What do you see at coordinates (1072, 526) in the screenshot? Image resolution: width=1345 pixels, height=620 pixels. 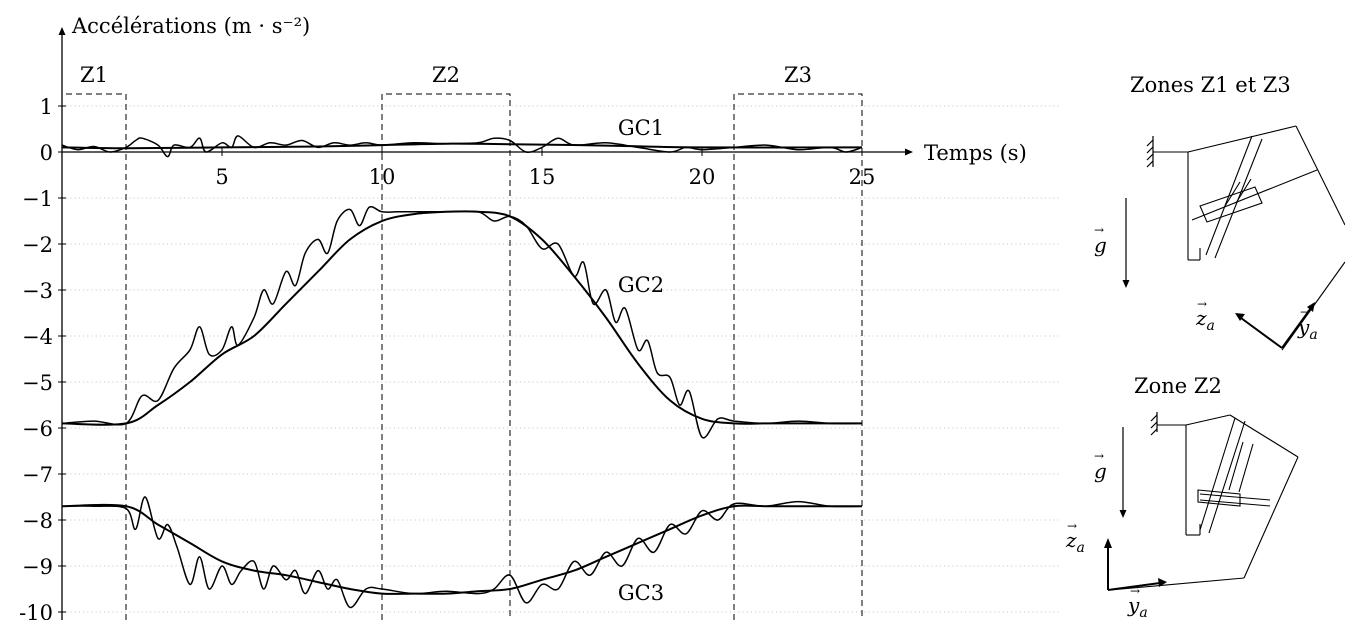 I see `za-arrow-accent-z2: →` at bounding box center [1072, 526].